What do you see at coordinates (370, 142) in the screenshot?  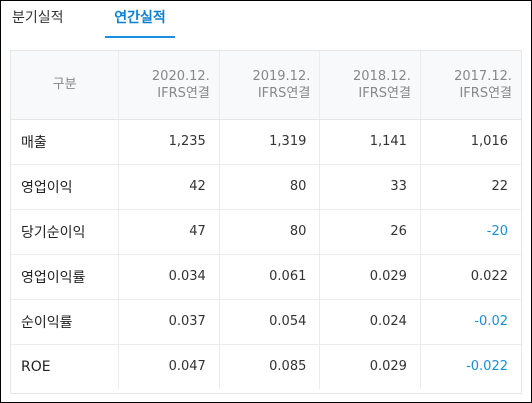 I see `table-cell: 1,141` at bounding box center [370, 142].